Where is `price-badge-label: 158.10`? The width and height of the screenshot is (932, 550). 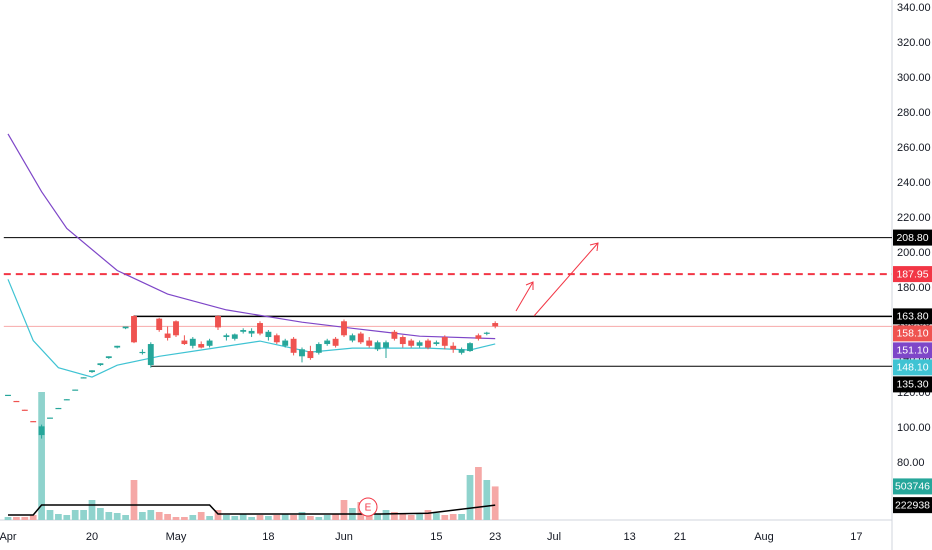
price-badge-label: 158.10 is located at coordinates (912, 334).